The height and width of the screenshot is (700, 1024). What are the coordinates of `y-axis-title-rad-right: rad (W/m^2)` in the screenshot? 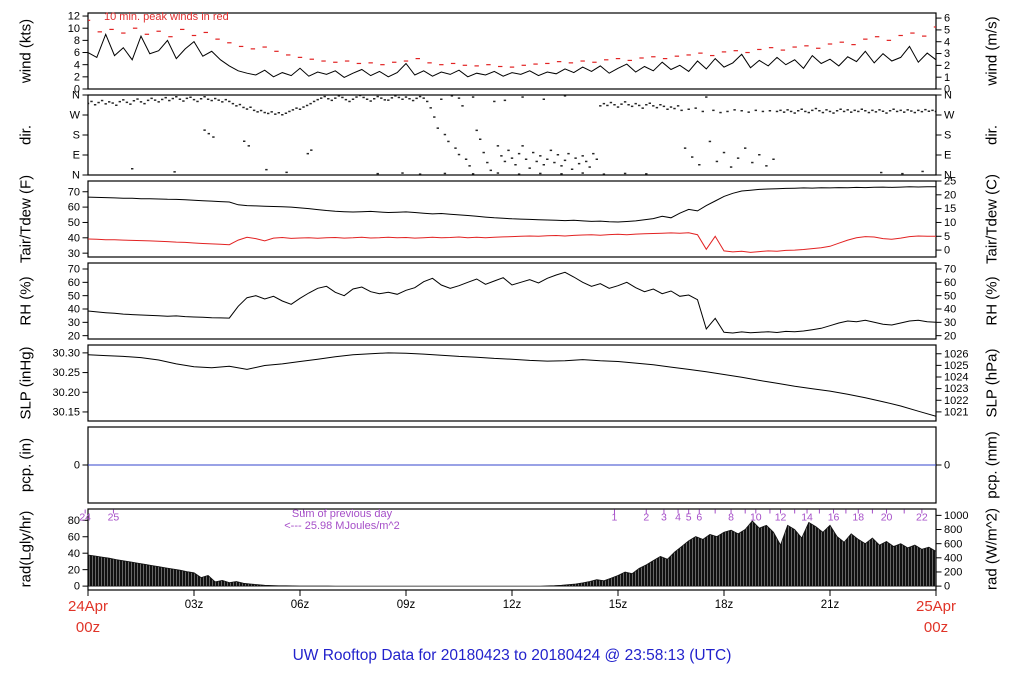 It's located at (992, 549).